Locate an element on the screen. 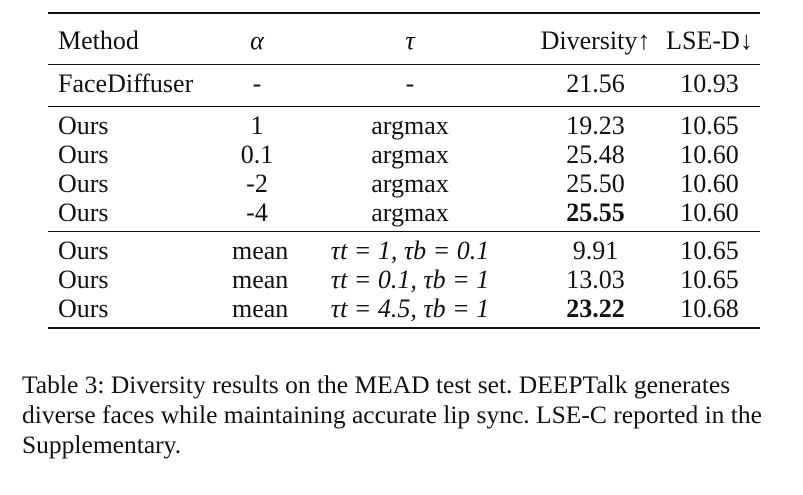 Image resolution: width=803 pixels, height=495 pixels. table-row: Ours -2 argmax 25.50 10.60 is located at coordinates (404, 183).